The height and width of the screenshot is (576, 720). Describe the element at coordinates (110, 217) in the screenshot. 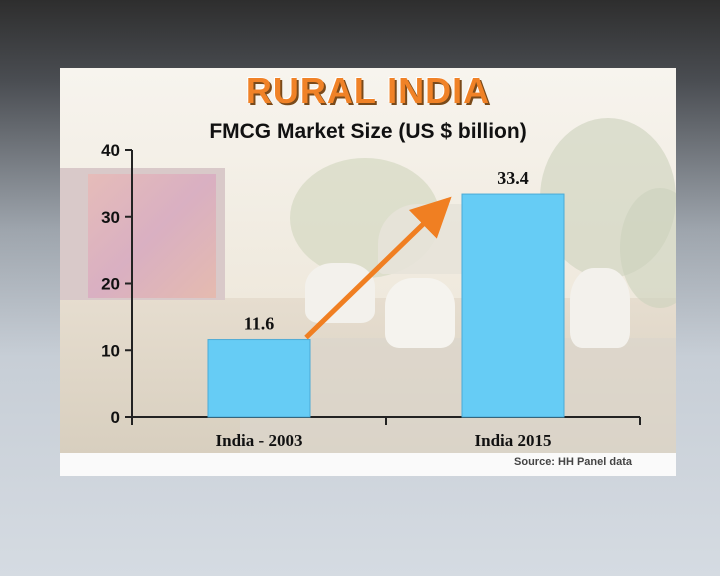

I see `y-tick-label: 30` at that location.